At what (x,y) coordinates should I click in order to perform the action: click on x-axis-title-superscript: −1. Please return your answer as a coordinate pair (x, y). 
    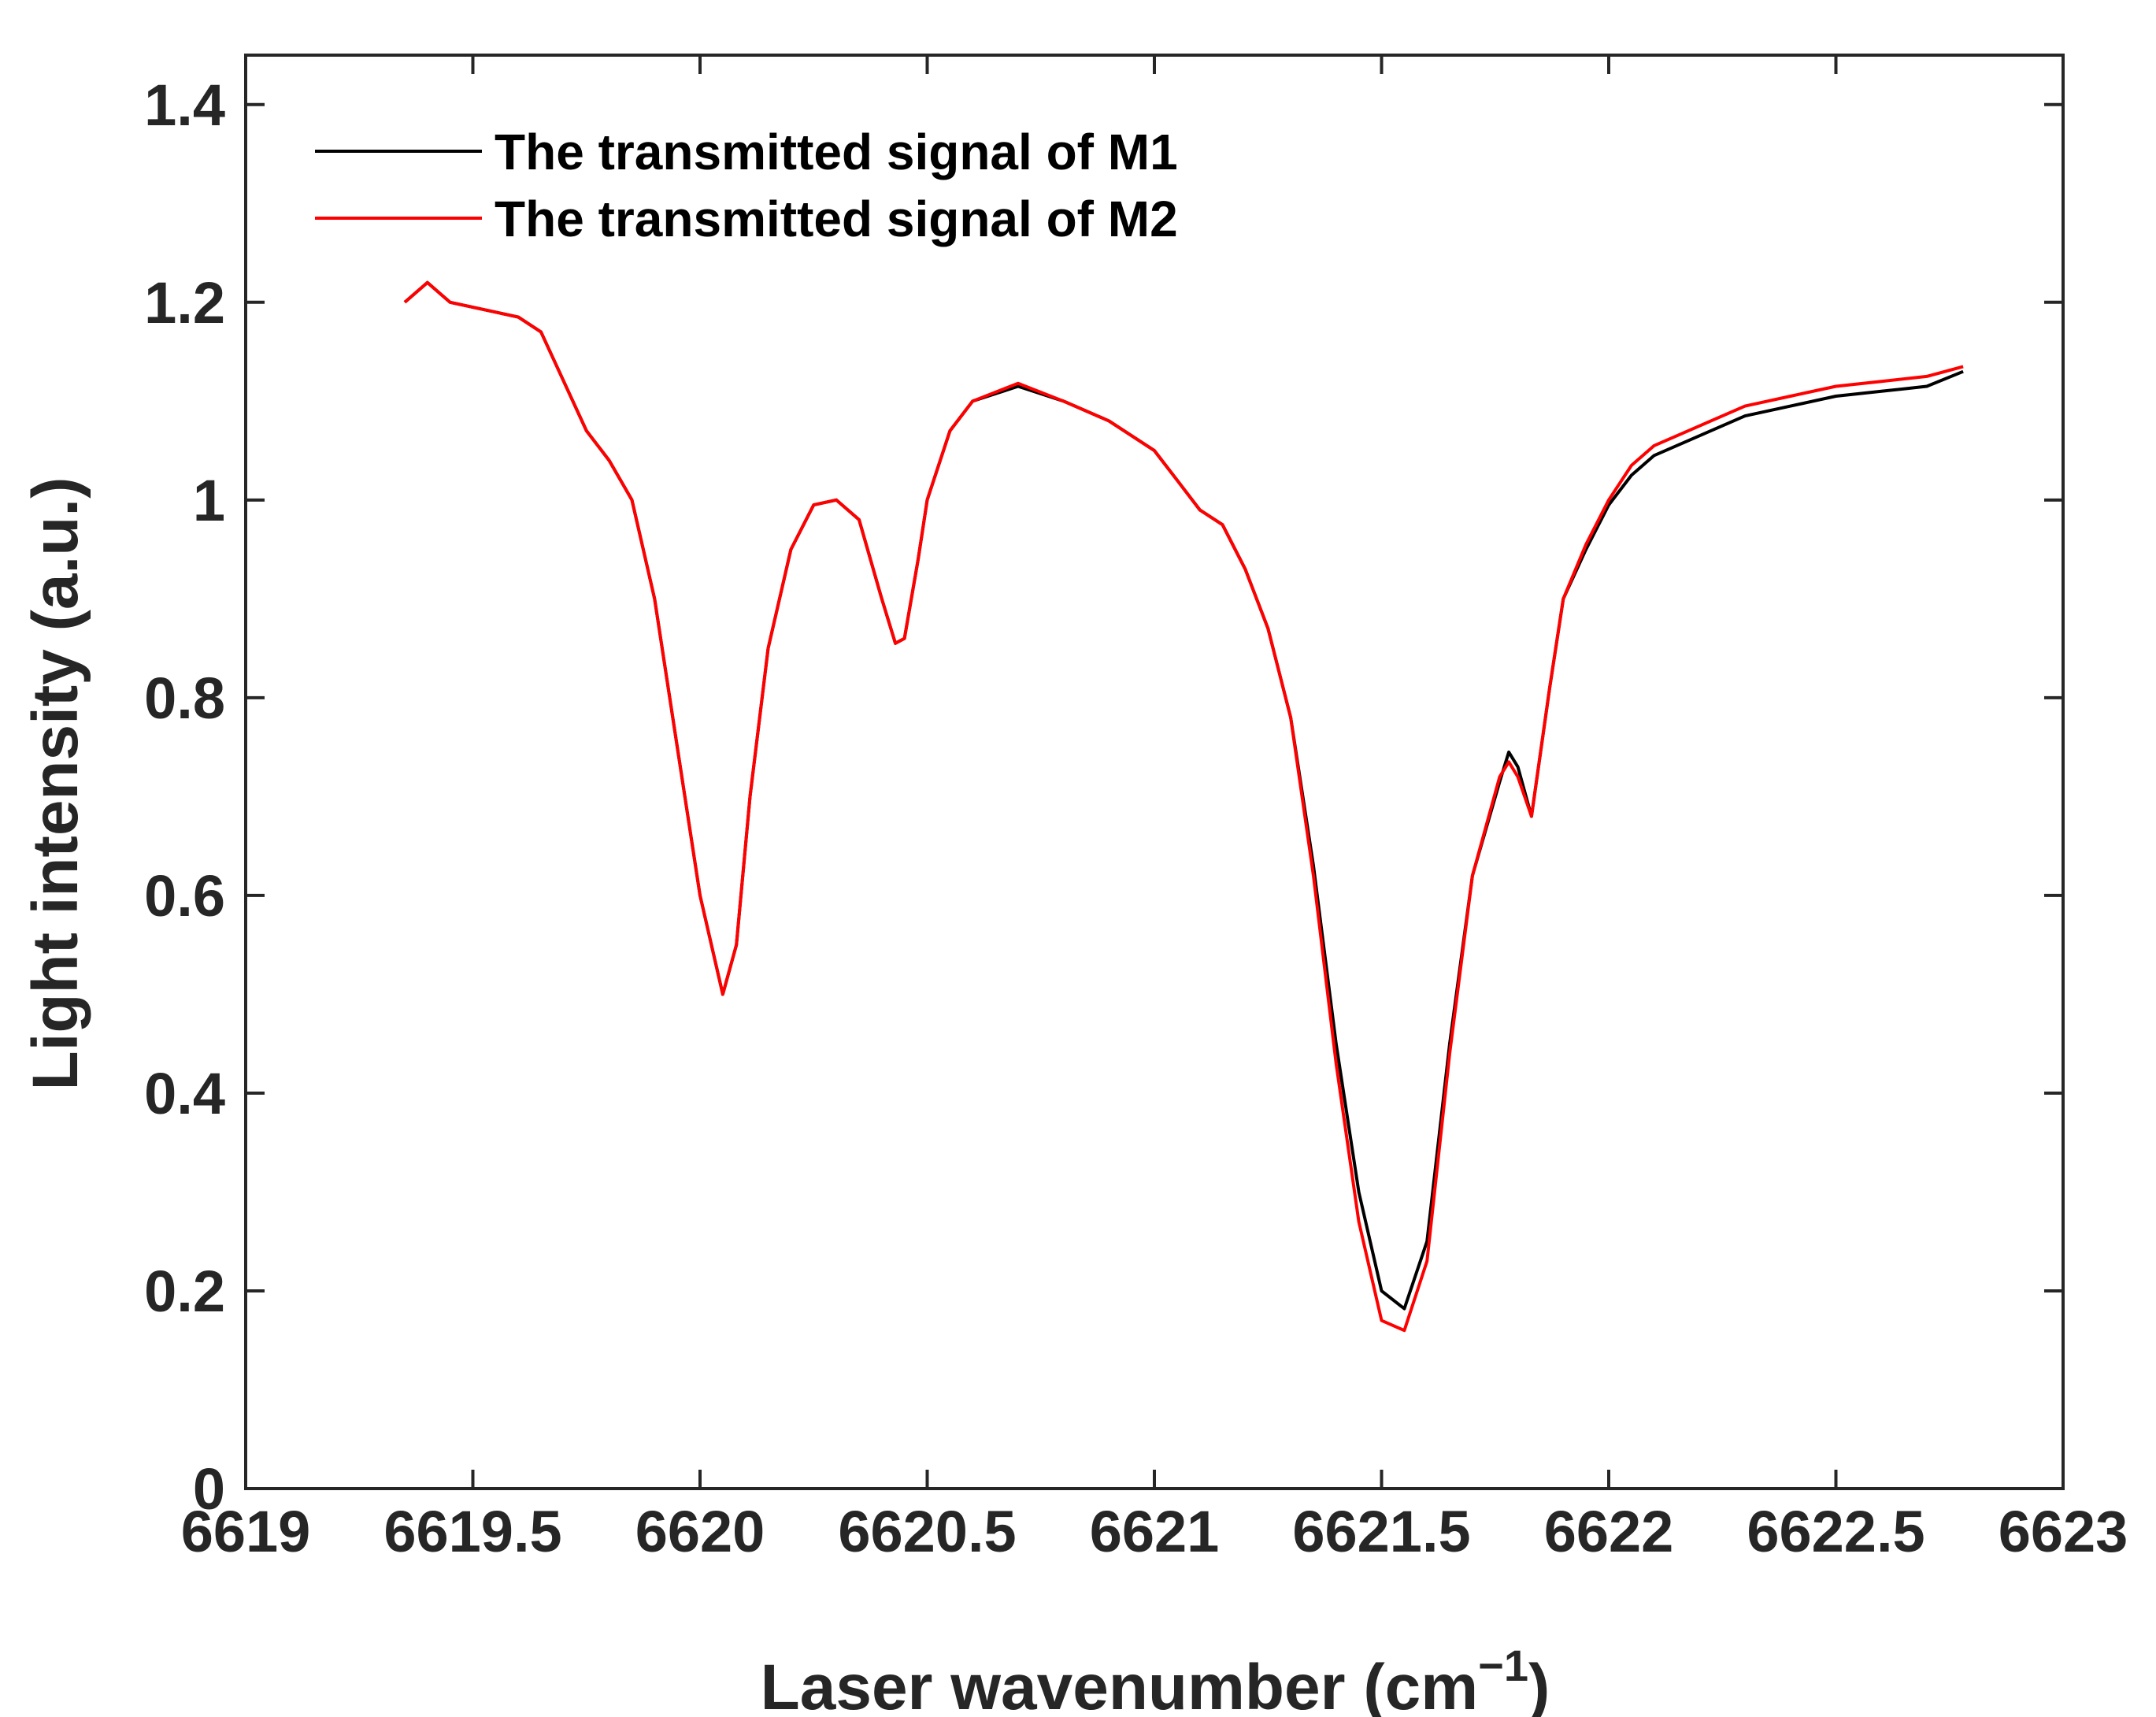
    Looking at the image, I should click on (1503, 1665).